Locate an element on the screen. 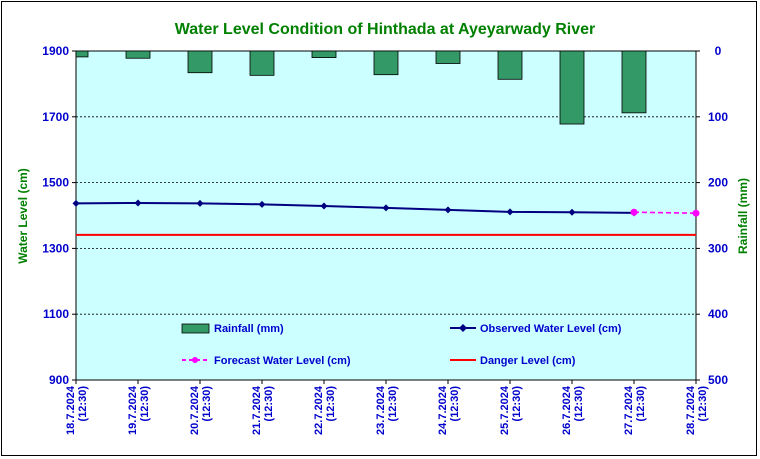 Image resolution: width=760 pixels, height=459 pixels. left-tick-label: 900 is located at coordinates (59, 380).